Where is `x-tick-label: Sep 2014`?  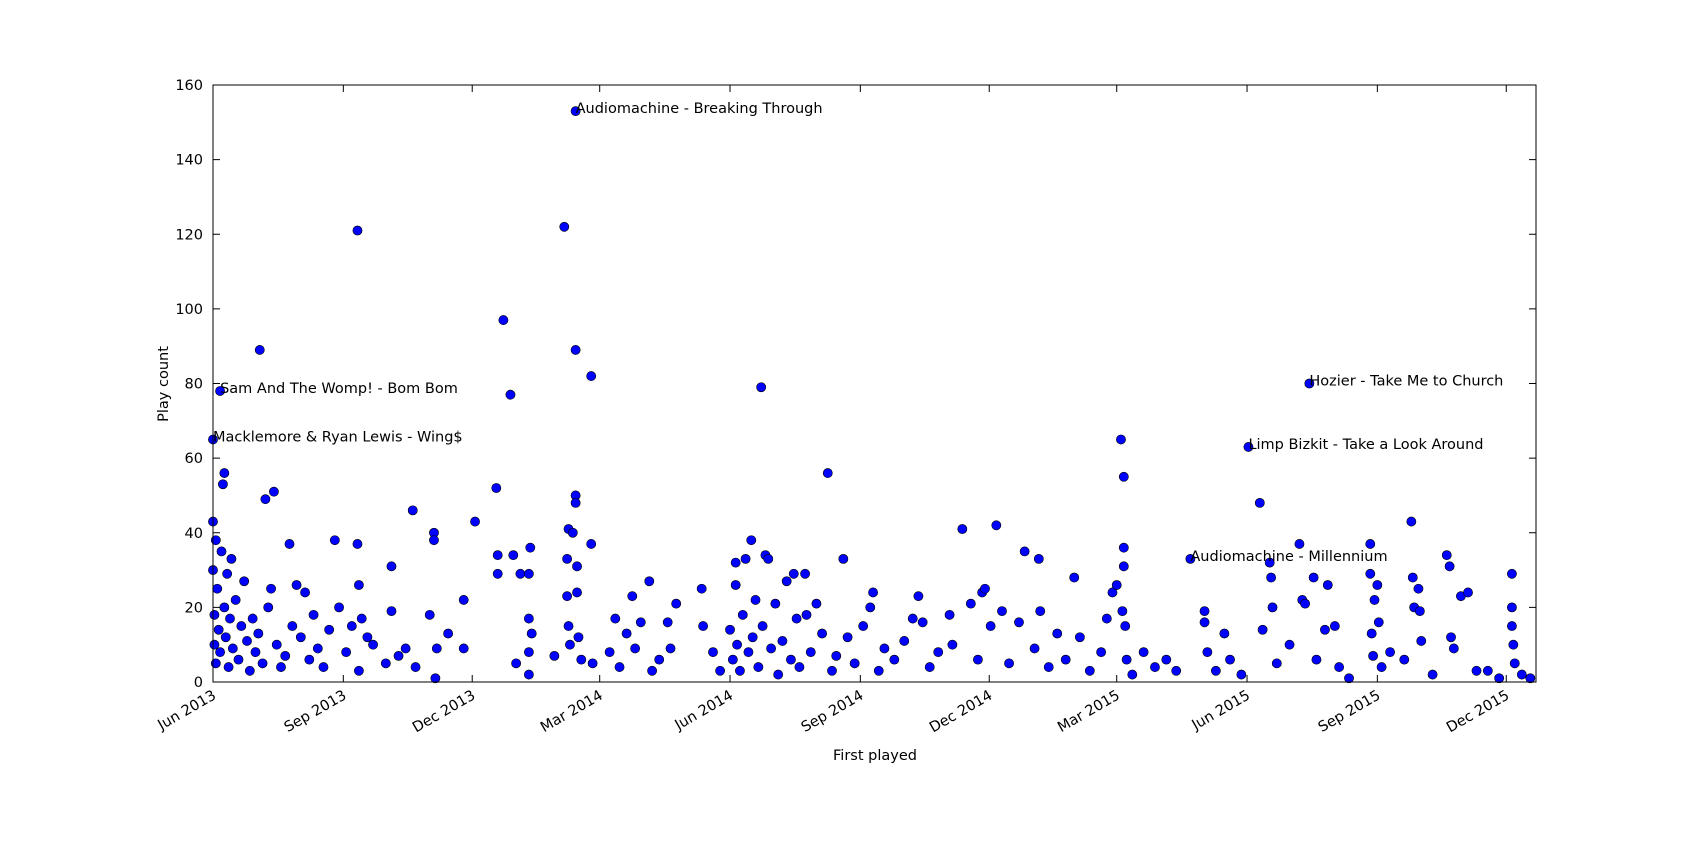 x-tick-label: Sep 2014 is located at coordinates (833, 712).